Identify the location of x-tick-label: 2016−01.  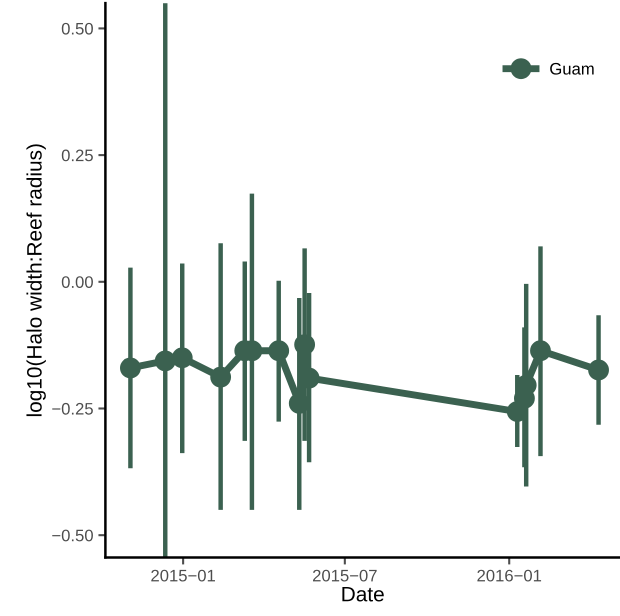
(509, 576).